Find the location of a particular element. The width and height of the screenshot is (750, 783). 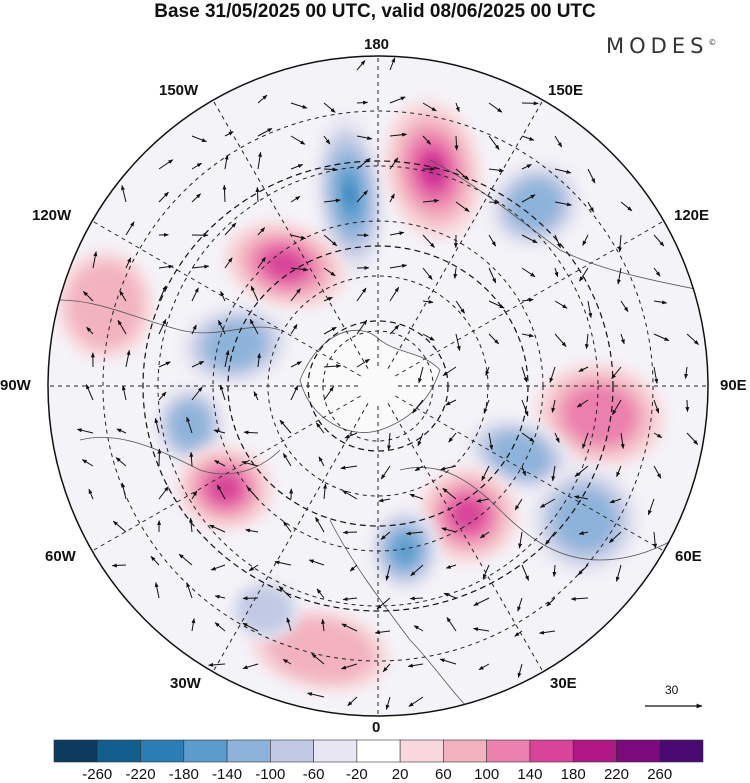

lon-label-30e: 30E is located at coordinates (563, 683).